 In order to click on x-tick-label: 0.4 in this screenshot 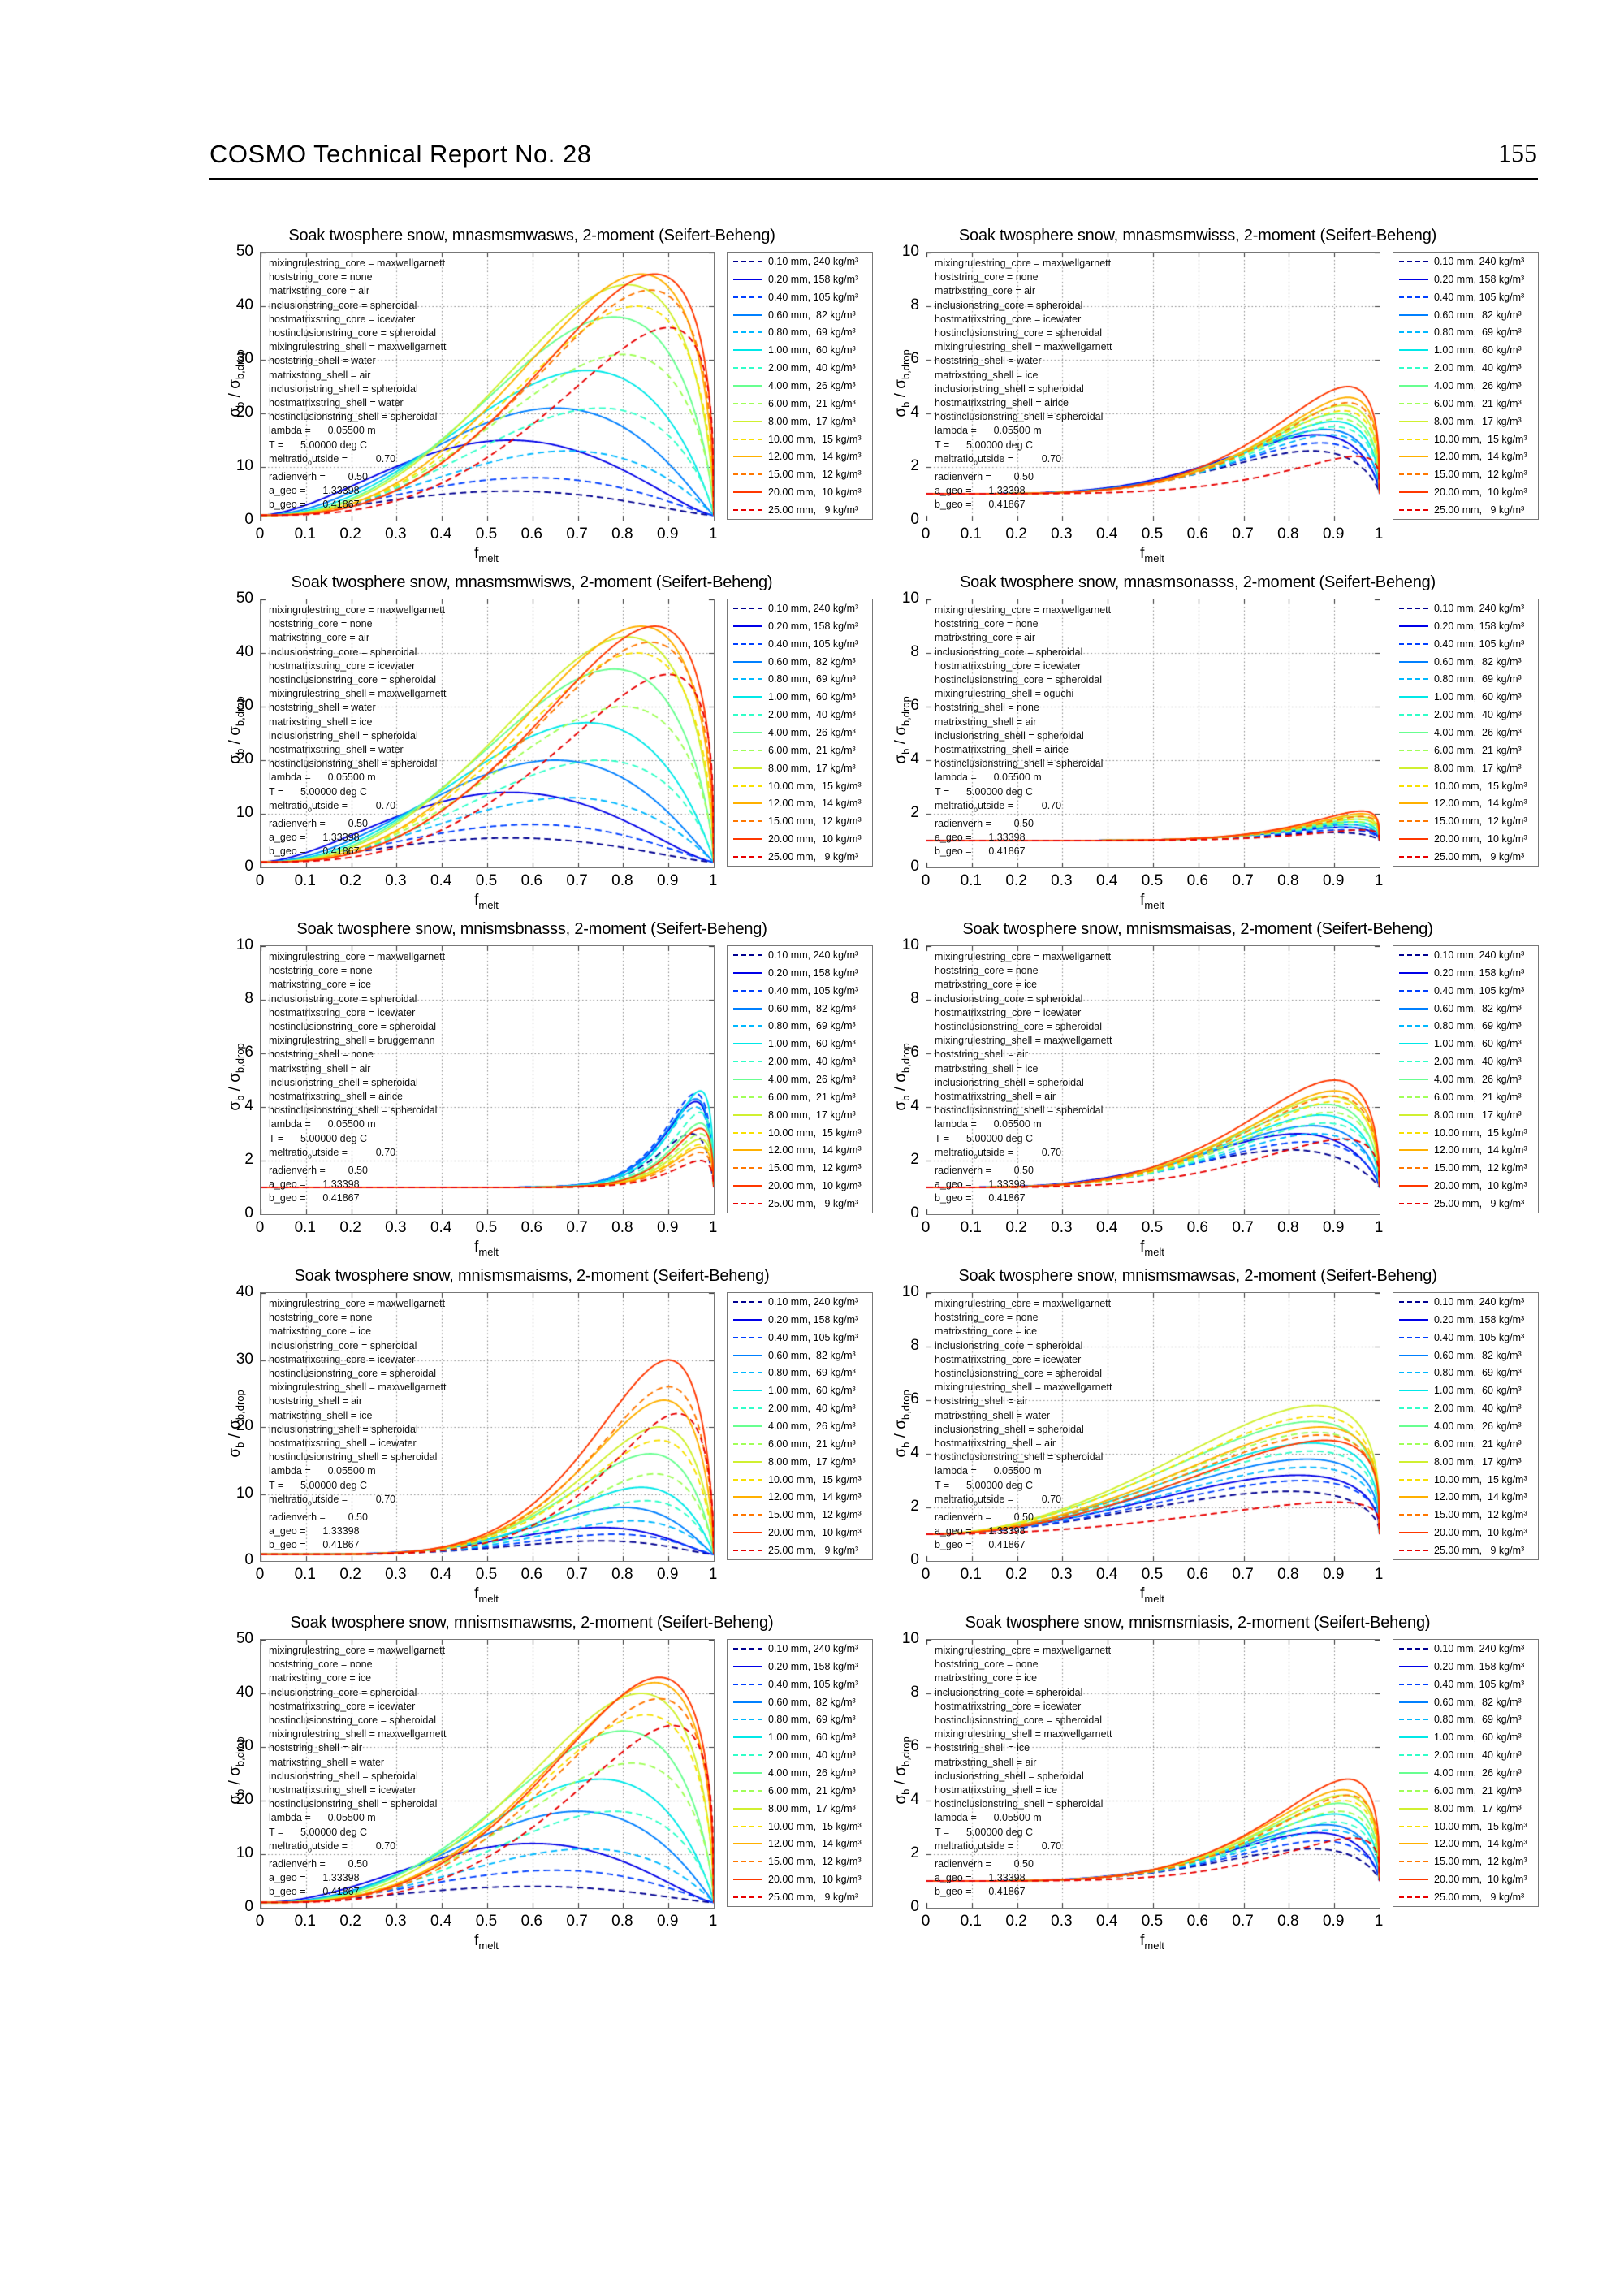, I will do `click(441, 880)`.